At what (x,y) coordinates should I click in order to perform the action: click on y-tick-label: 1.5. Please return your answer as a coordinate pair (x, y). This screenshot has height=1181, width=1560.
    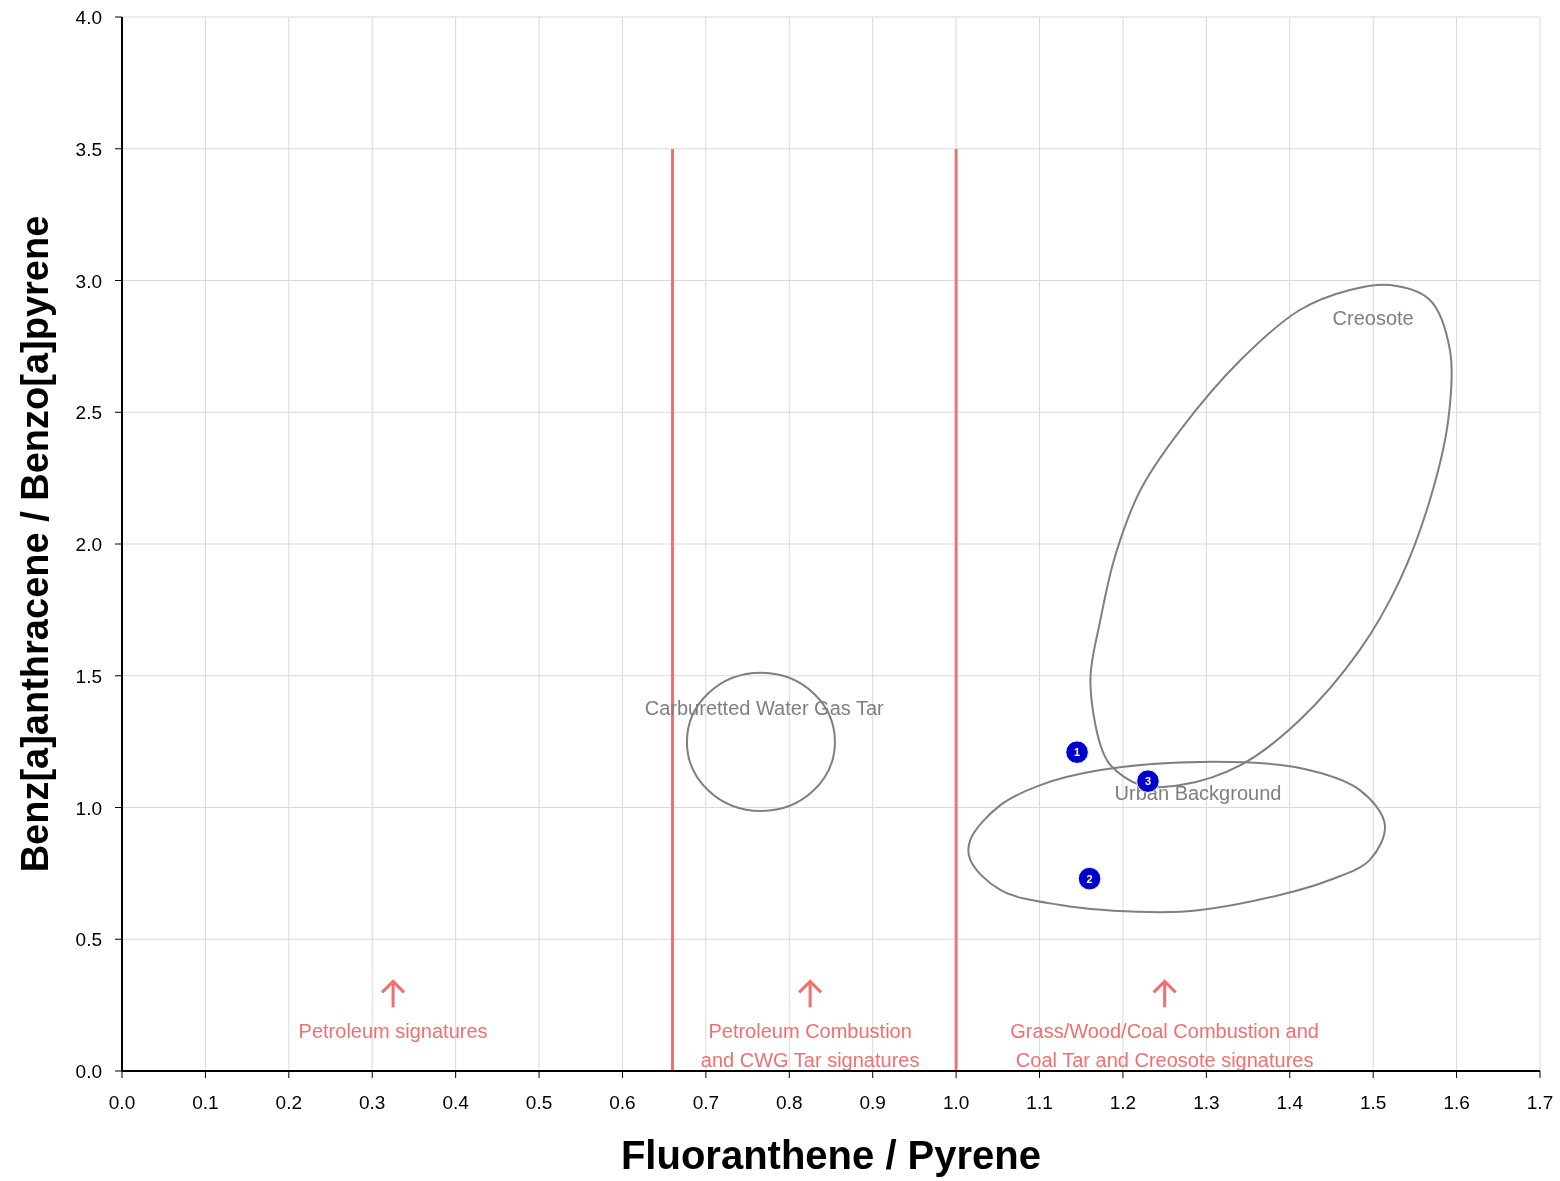
    Looking at the image, I should click on (88, 676).